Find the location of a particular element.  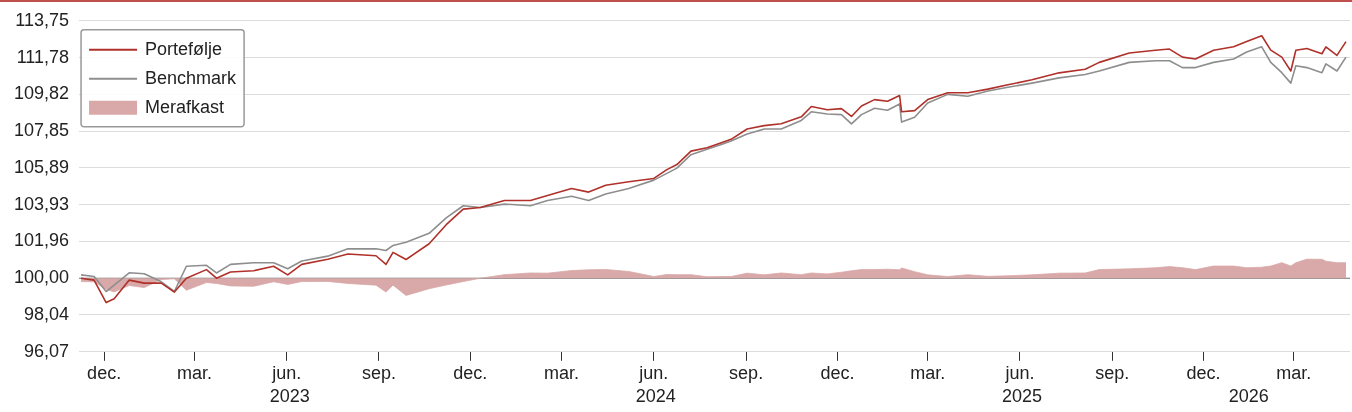

x2-tick-label: 2025 is located at coordinates (1022, 396).